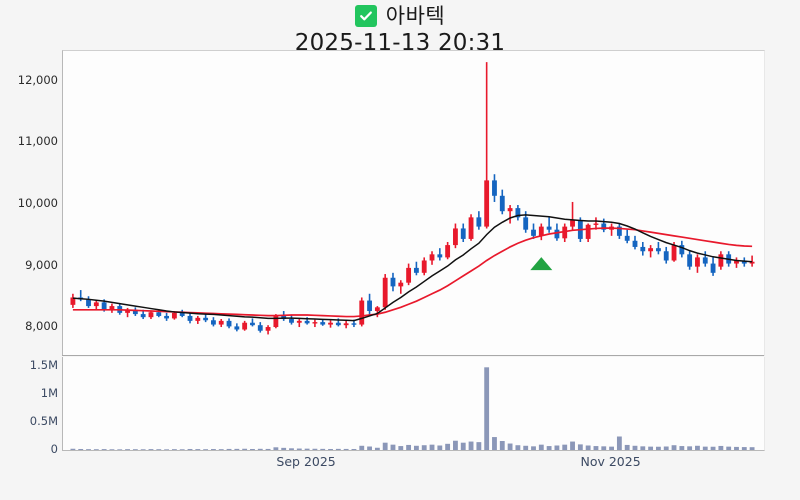 This screenshot has height=500, width=800. Describe the element at coordinates (43, 420) in the screenshot. I see `volume-axis-tick-label: 0.5M` at that location.